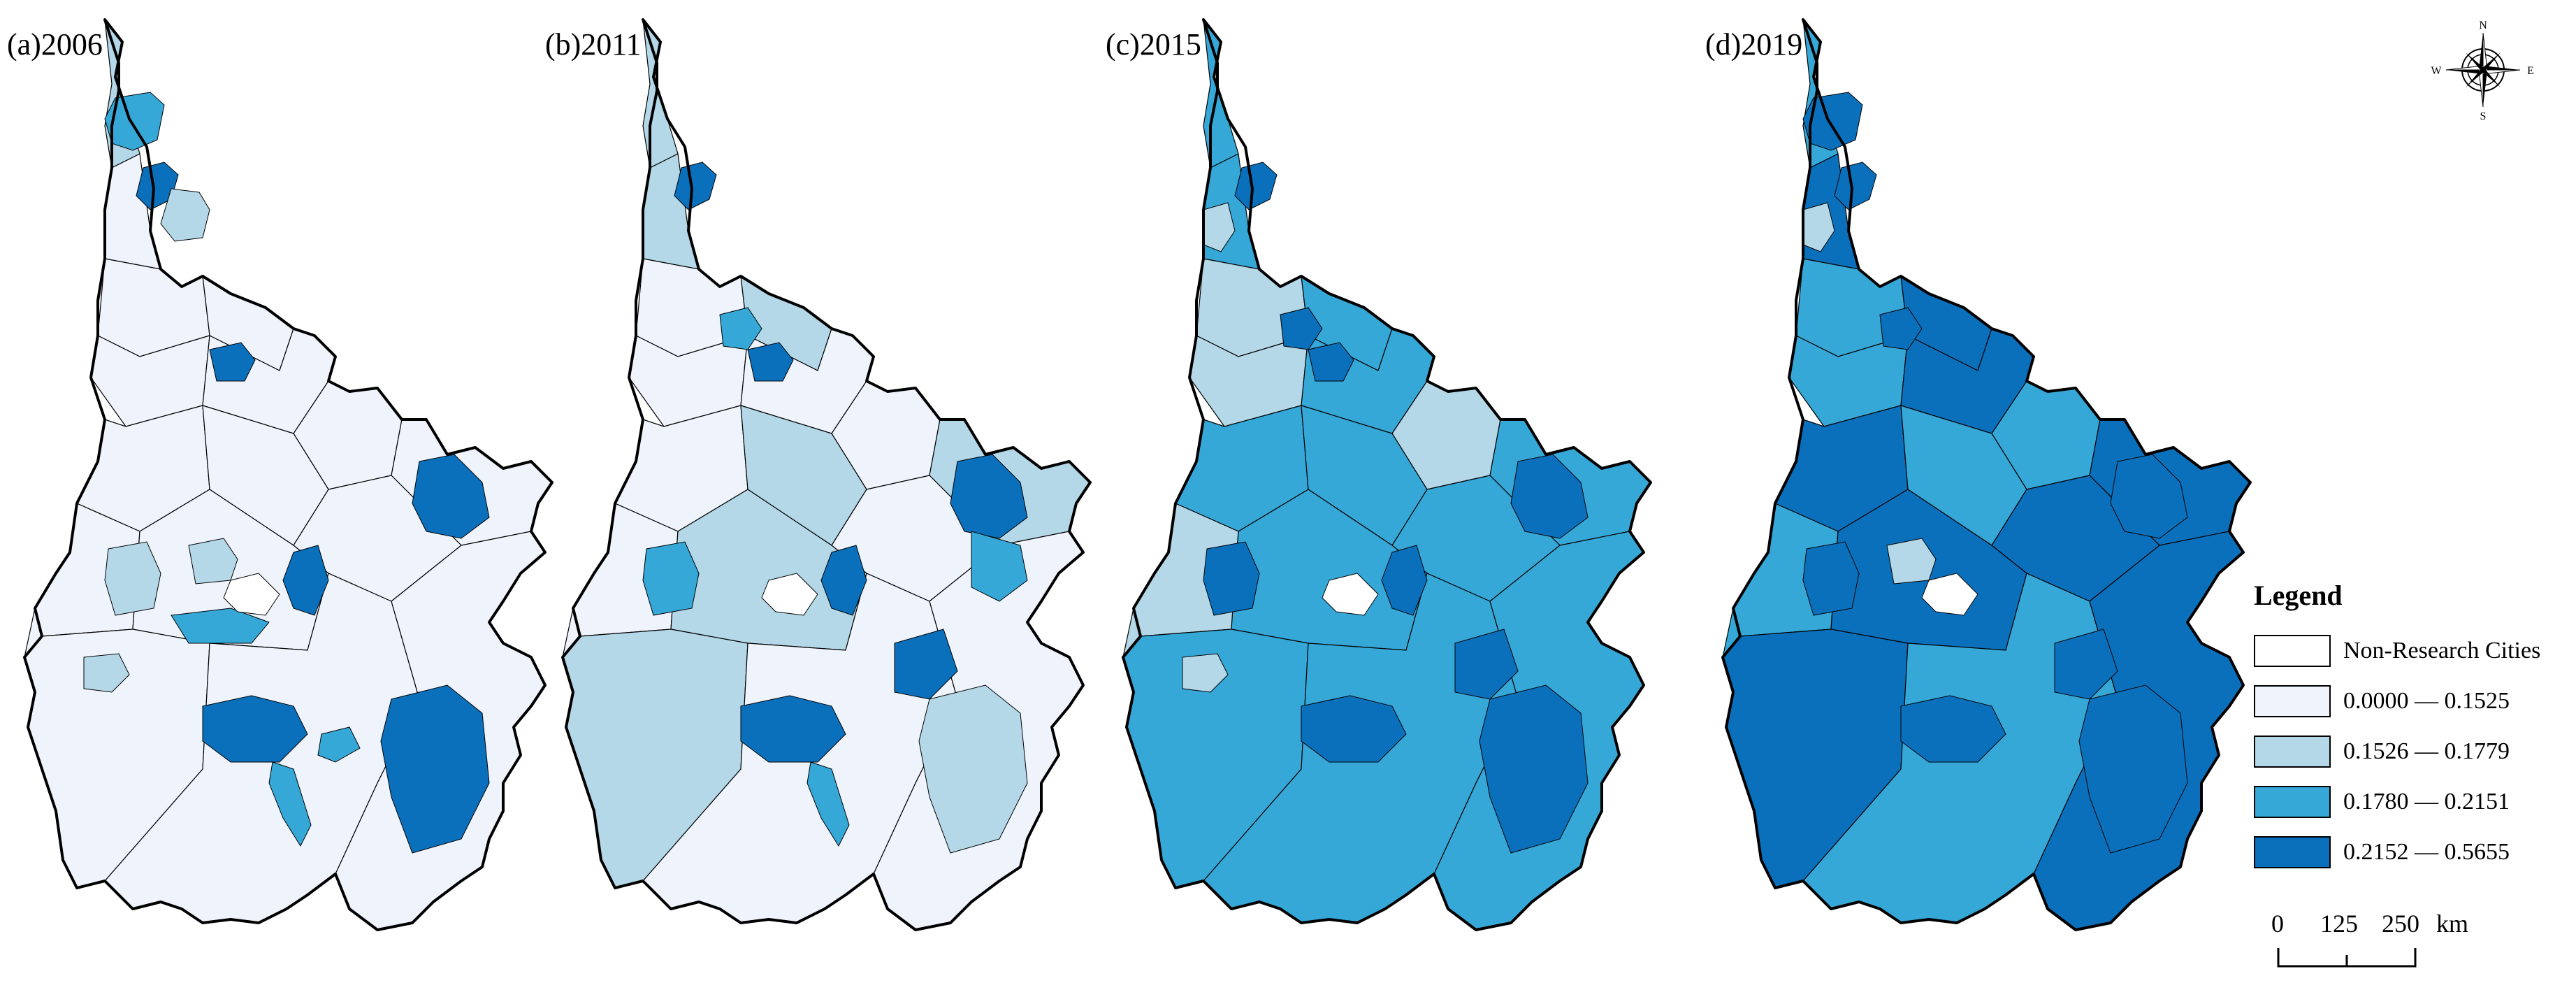 The width and height of the screenshot is (2576, 990). I want to click on scale-bar: 0 125 250 km, so click(2376, 948).